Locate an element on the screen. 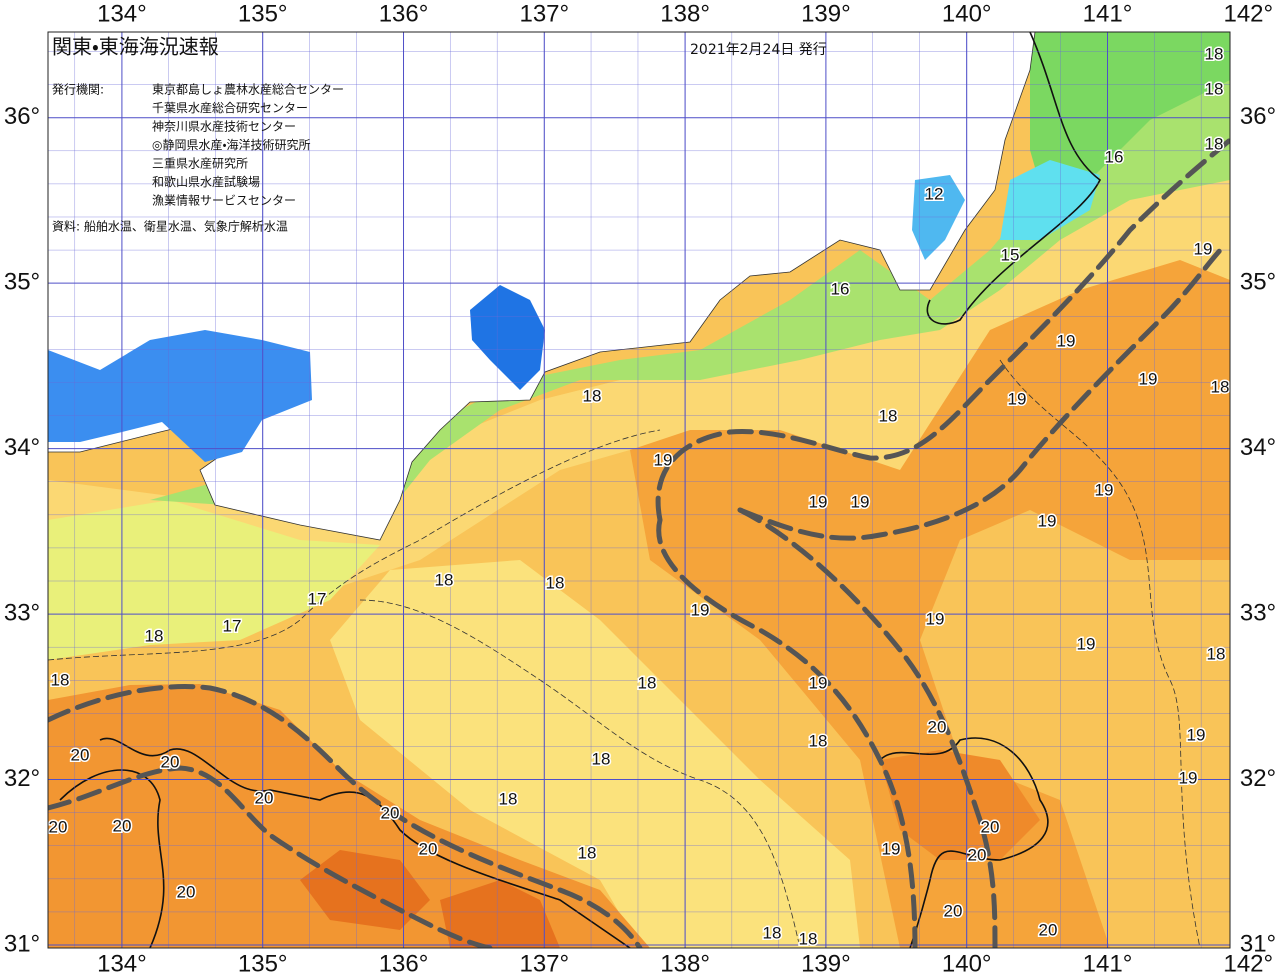 The image size is (1280, 980). issuer-label: 発行機関: is located at coordinates (78, 90).